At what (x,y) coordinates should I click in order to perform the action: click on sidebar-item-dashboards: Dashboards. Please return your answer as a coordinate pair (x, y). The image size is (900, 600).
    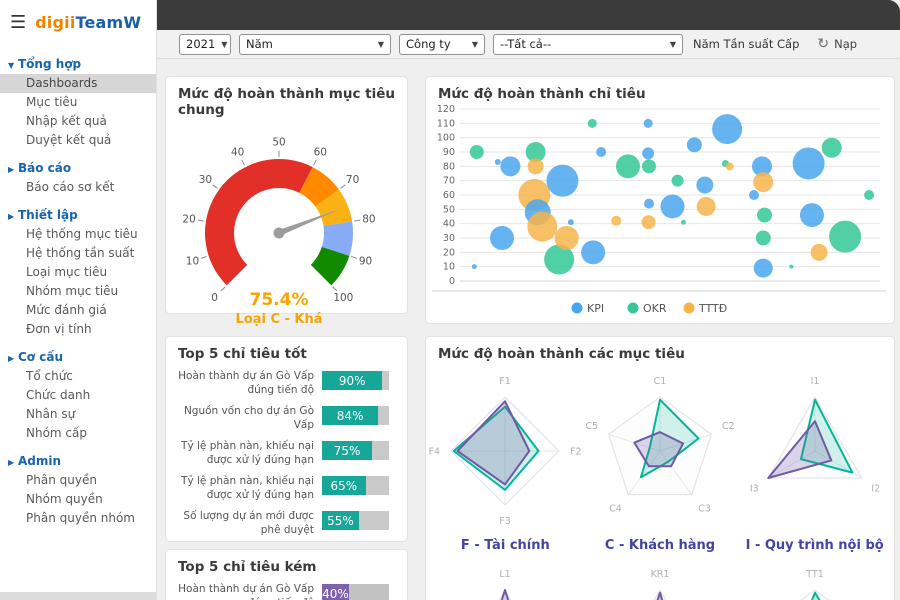
    Looking at the image, I should click on (78, 83).